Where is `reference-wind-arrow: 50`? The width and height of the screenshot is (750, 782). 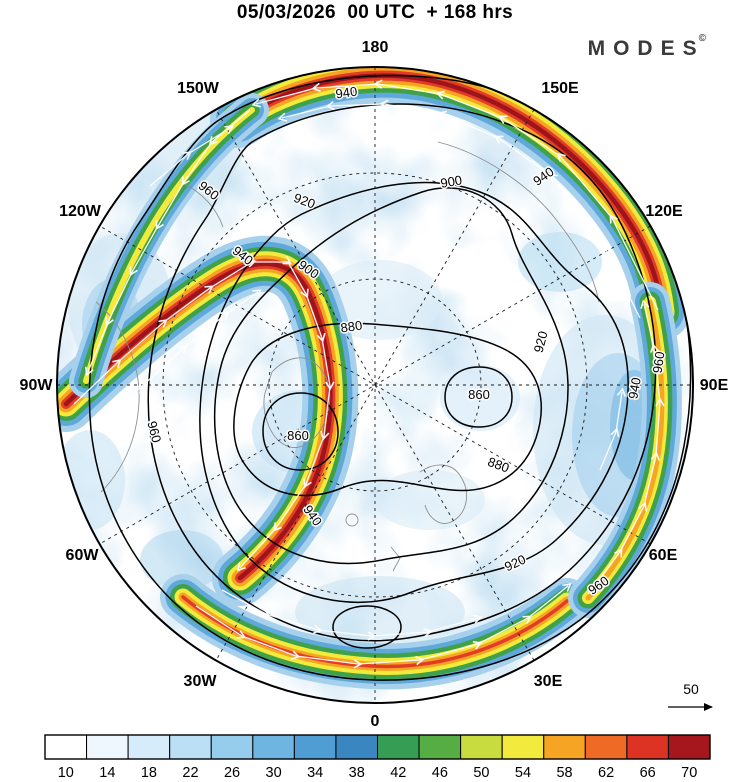
reference-wind-arrow: 50 is located at coordinates (690, 696).